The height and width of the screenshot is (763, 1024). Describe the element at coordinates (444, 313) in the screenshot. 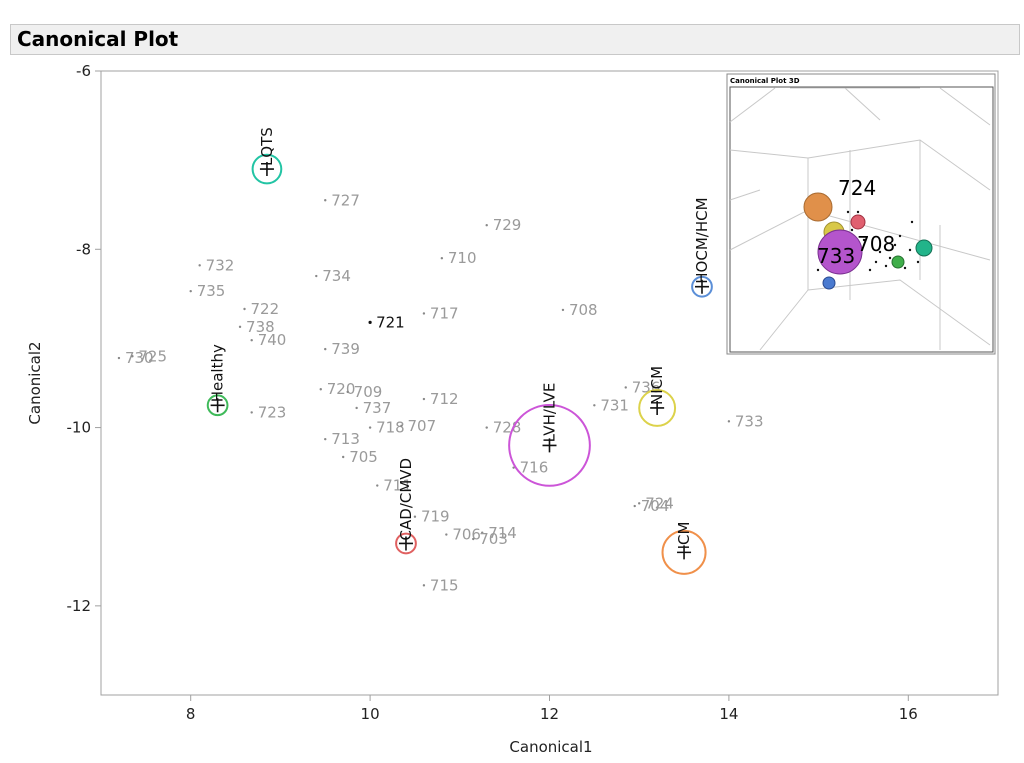

I see `data-point-label-717: 717` at that location.